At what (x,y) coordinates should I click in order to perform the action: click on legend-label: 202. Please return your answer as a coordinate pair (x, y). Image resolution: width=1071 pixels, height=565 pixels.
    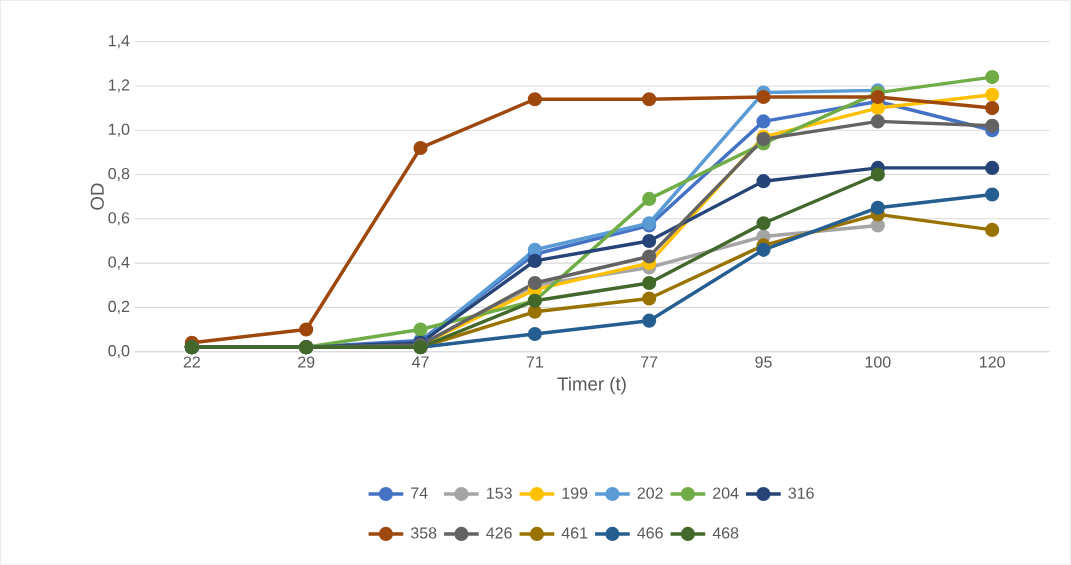
    Looking at the image, I should click on (650, 493).